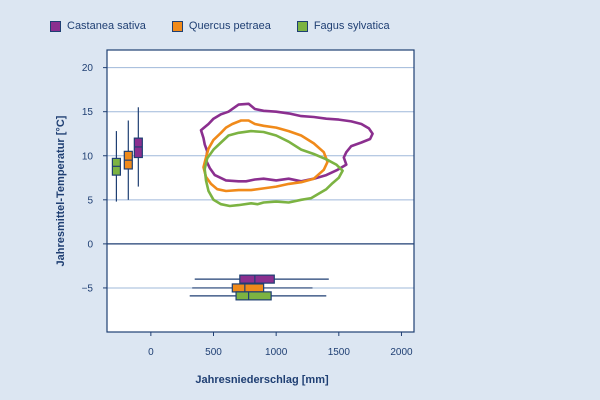 The height and width of the screenshot is (400, 600). Describe the element at coordinates (339, 352) in the screenshot. I see `x-tick-label: 1500` at that location.